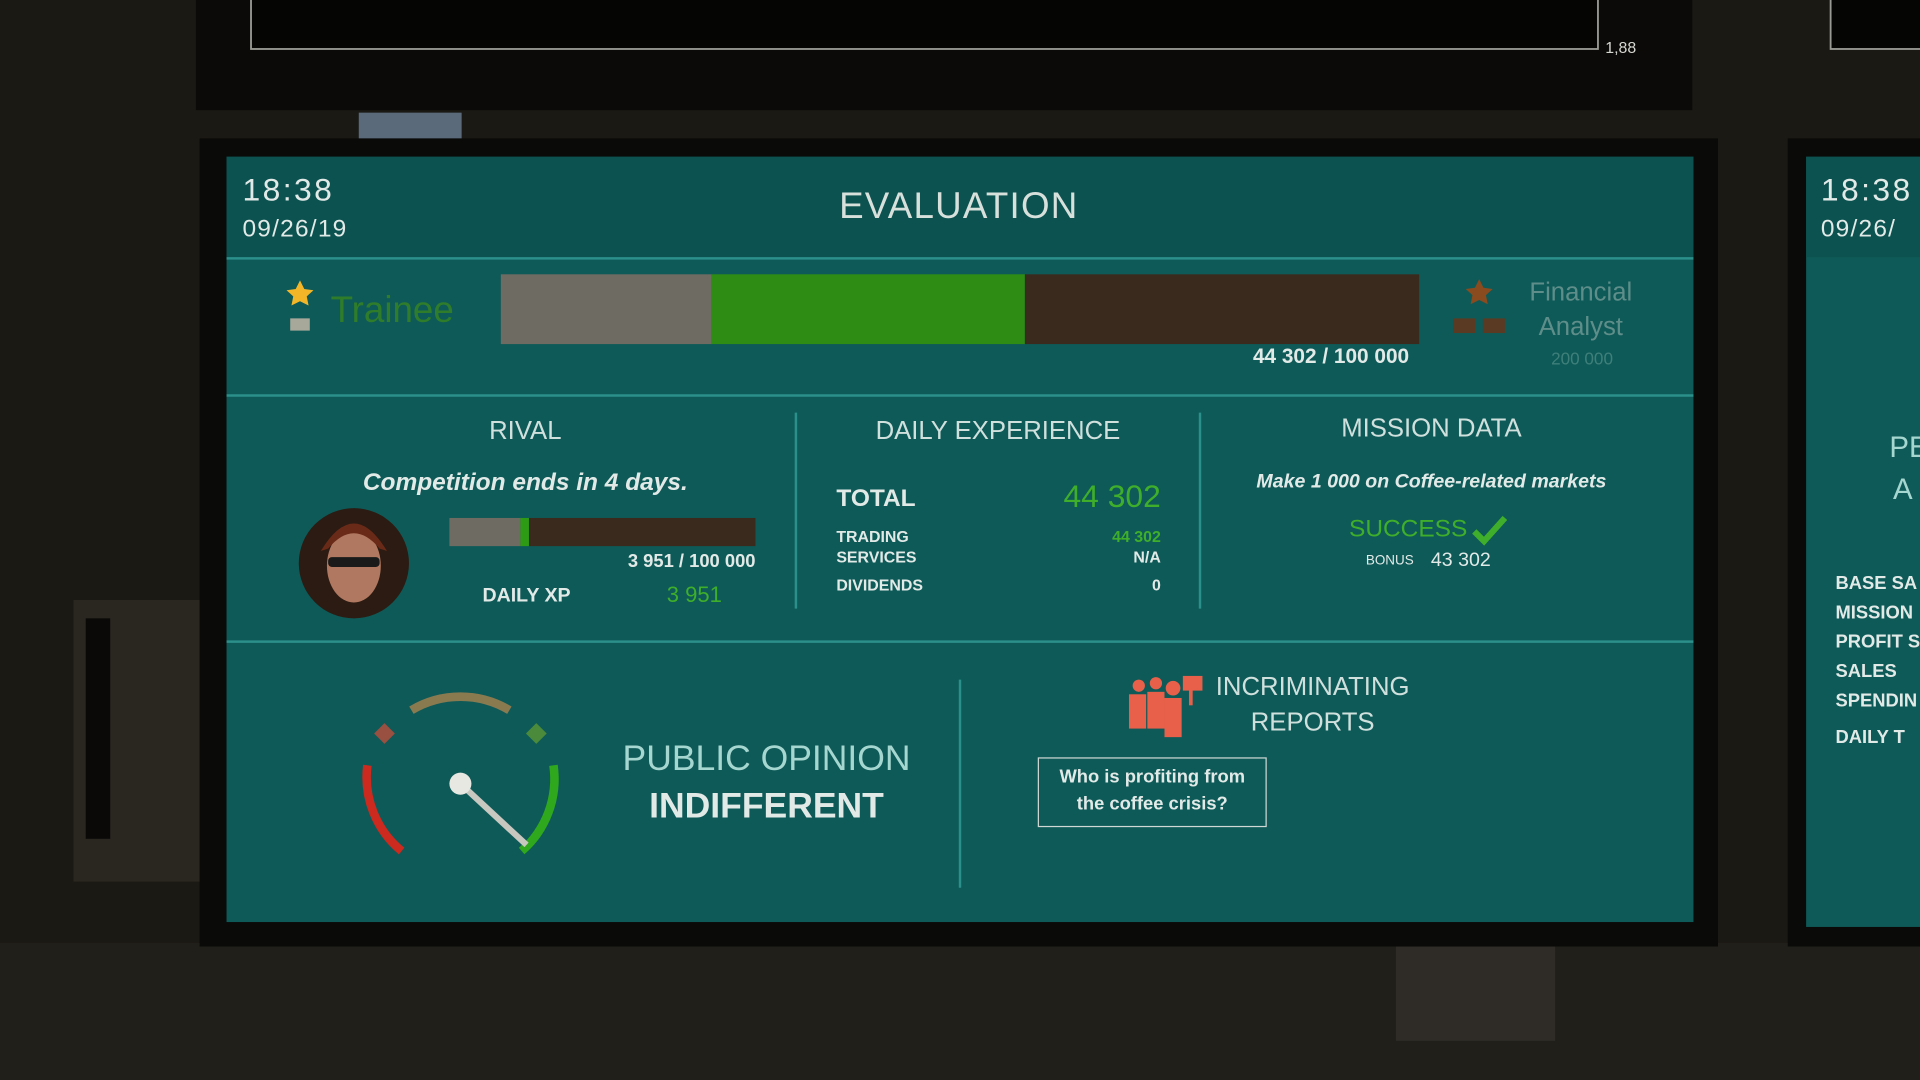  I want to click on side-date: 09/26/, so click(1858, 229).